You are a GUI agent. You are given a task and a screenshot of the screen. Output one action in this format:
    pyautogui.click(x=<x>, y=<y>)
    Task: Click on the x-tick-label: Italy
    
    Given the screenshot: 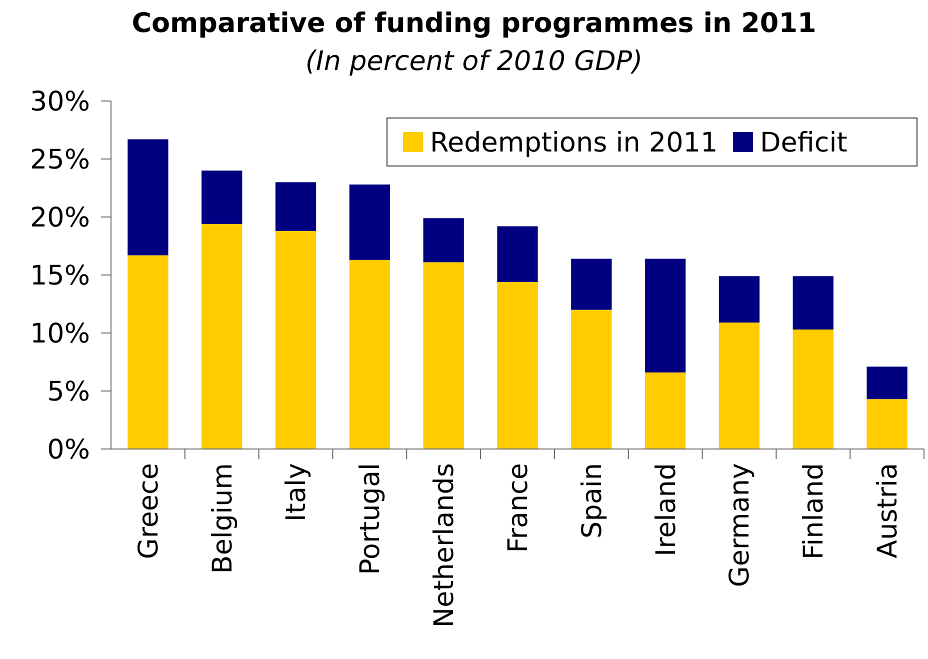 What is the action you would take?
    pyautogui.click(x=296, y=492)
    